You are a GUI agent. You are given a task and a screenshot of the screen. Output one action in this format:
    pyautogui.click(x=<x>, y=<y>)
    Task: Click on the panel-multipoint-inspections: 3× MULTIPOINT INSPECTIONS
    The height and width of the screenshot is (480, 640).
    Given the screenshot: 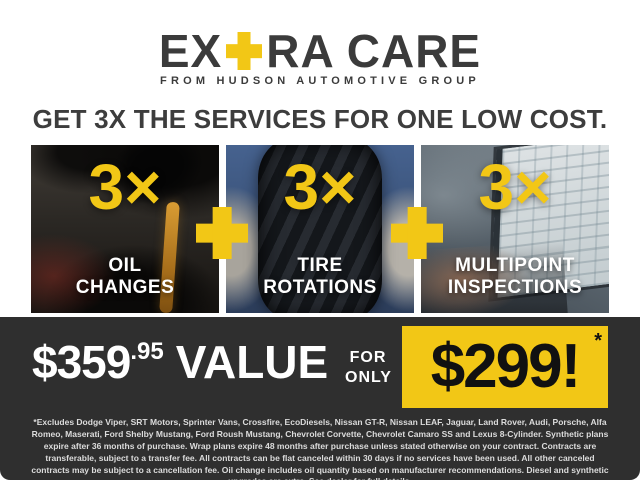 What is the action you would take?
    pyautogui.click(x=515, y=229)
    